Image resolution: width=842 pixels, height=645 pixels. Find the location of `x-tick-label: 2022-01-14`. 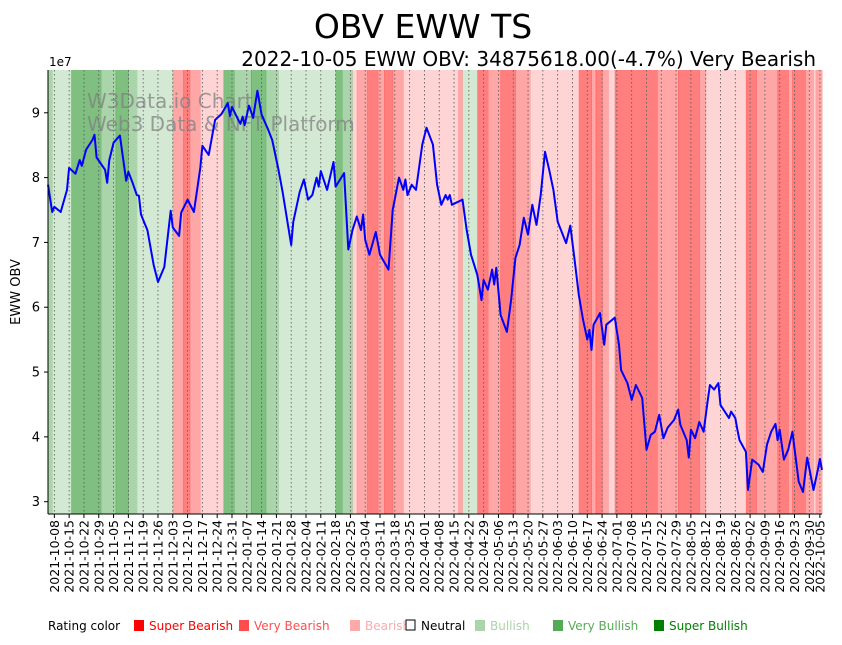

x-tick-label: 2022-01-14 is located at coordinates (261, 556).